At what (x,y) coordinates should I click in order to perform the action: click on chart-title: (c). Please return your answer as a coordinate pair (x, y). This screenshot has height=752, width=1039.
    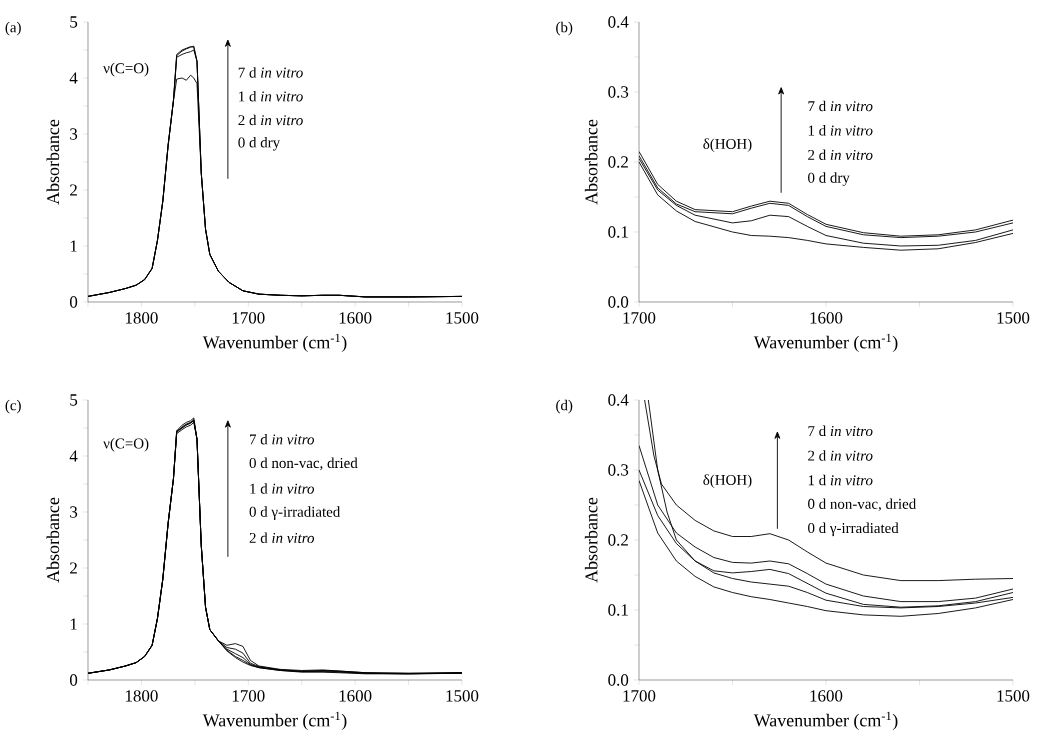
    Looking at the image, I should click on (13, 406).